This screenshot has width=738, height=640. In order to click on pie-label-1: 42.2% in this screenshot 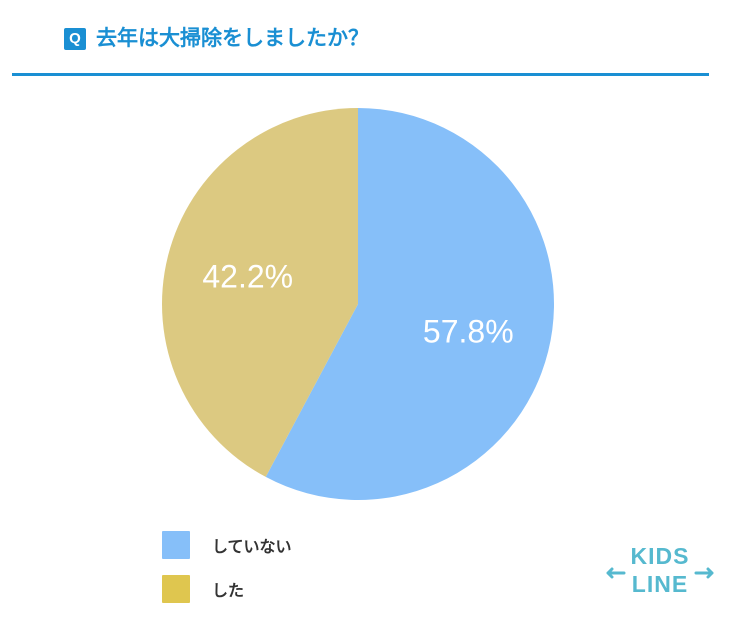, I will do `click(247, 276)`.